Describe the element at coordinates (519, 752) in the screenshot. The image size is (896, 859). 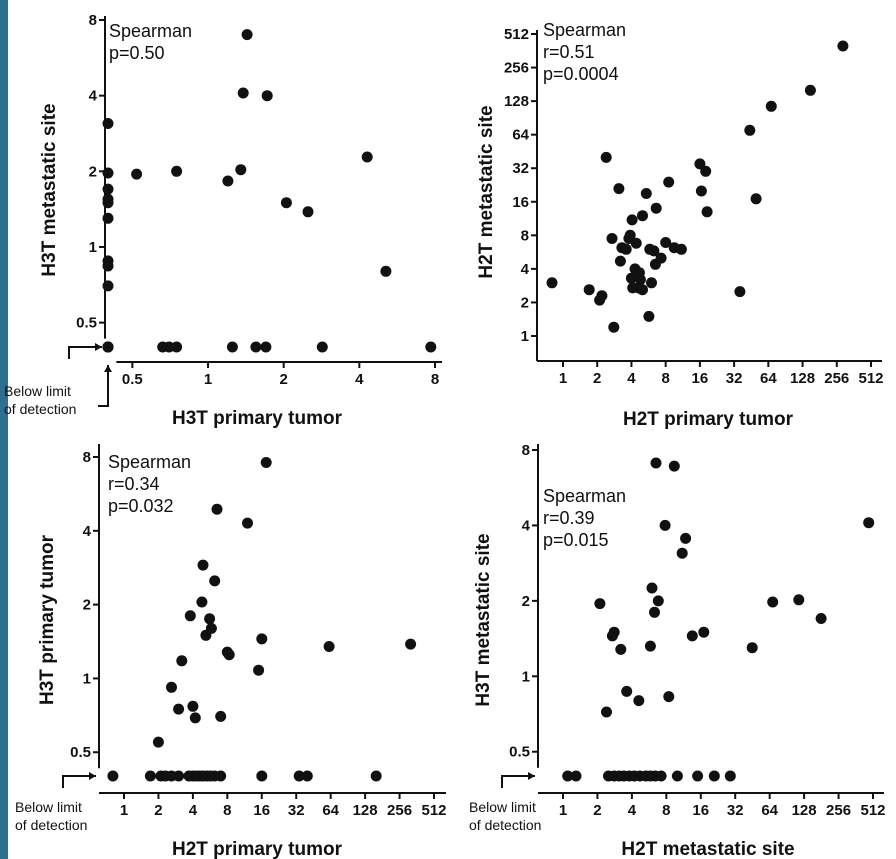
I see `y-tick-label: 0.5` at that location.